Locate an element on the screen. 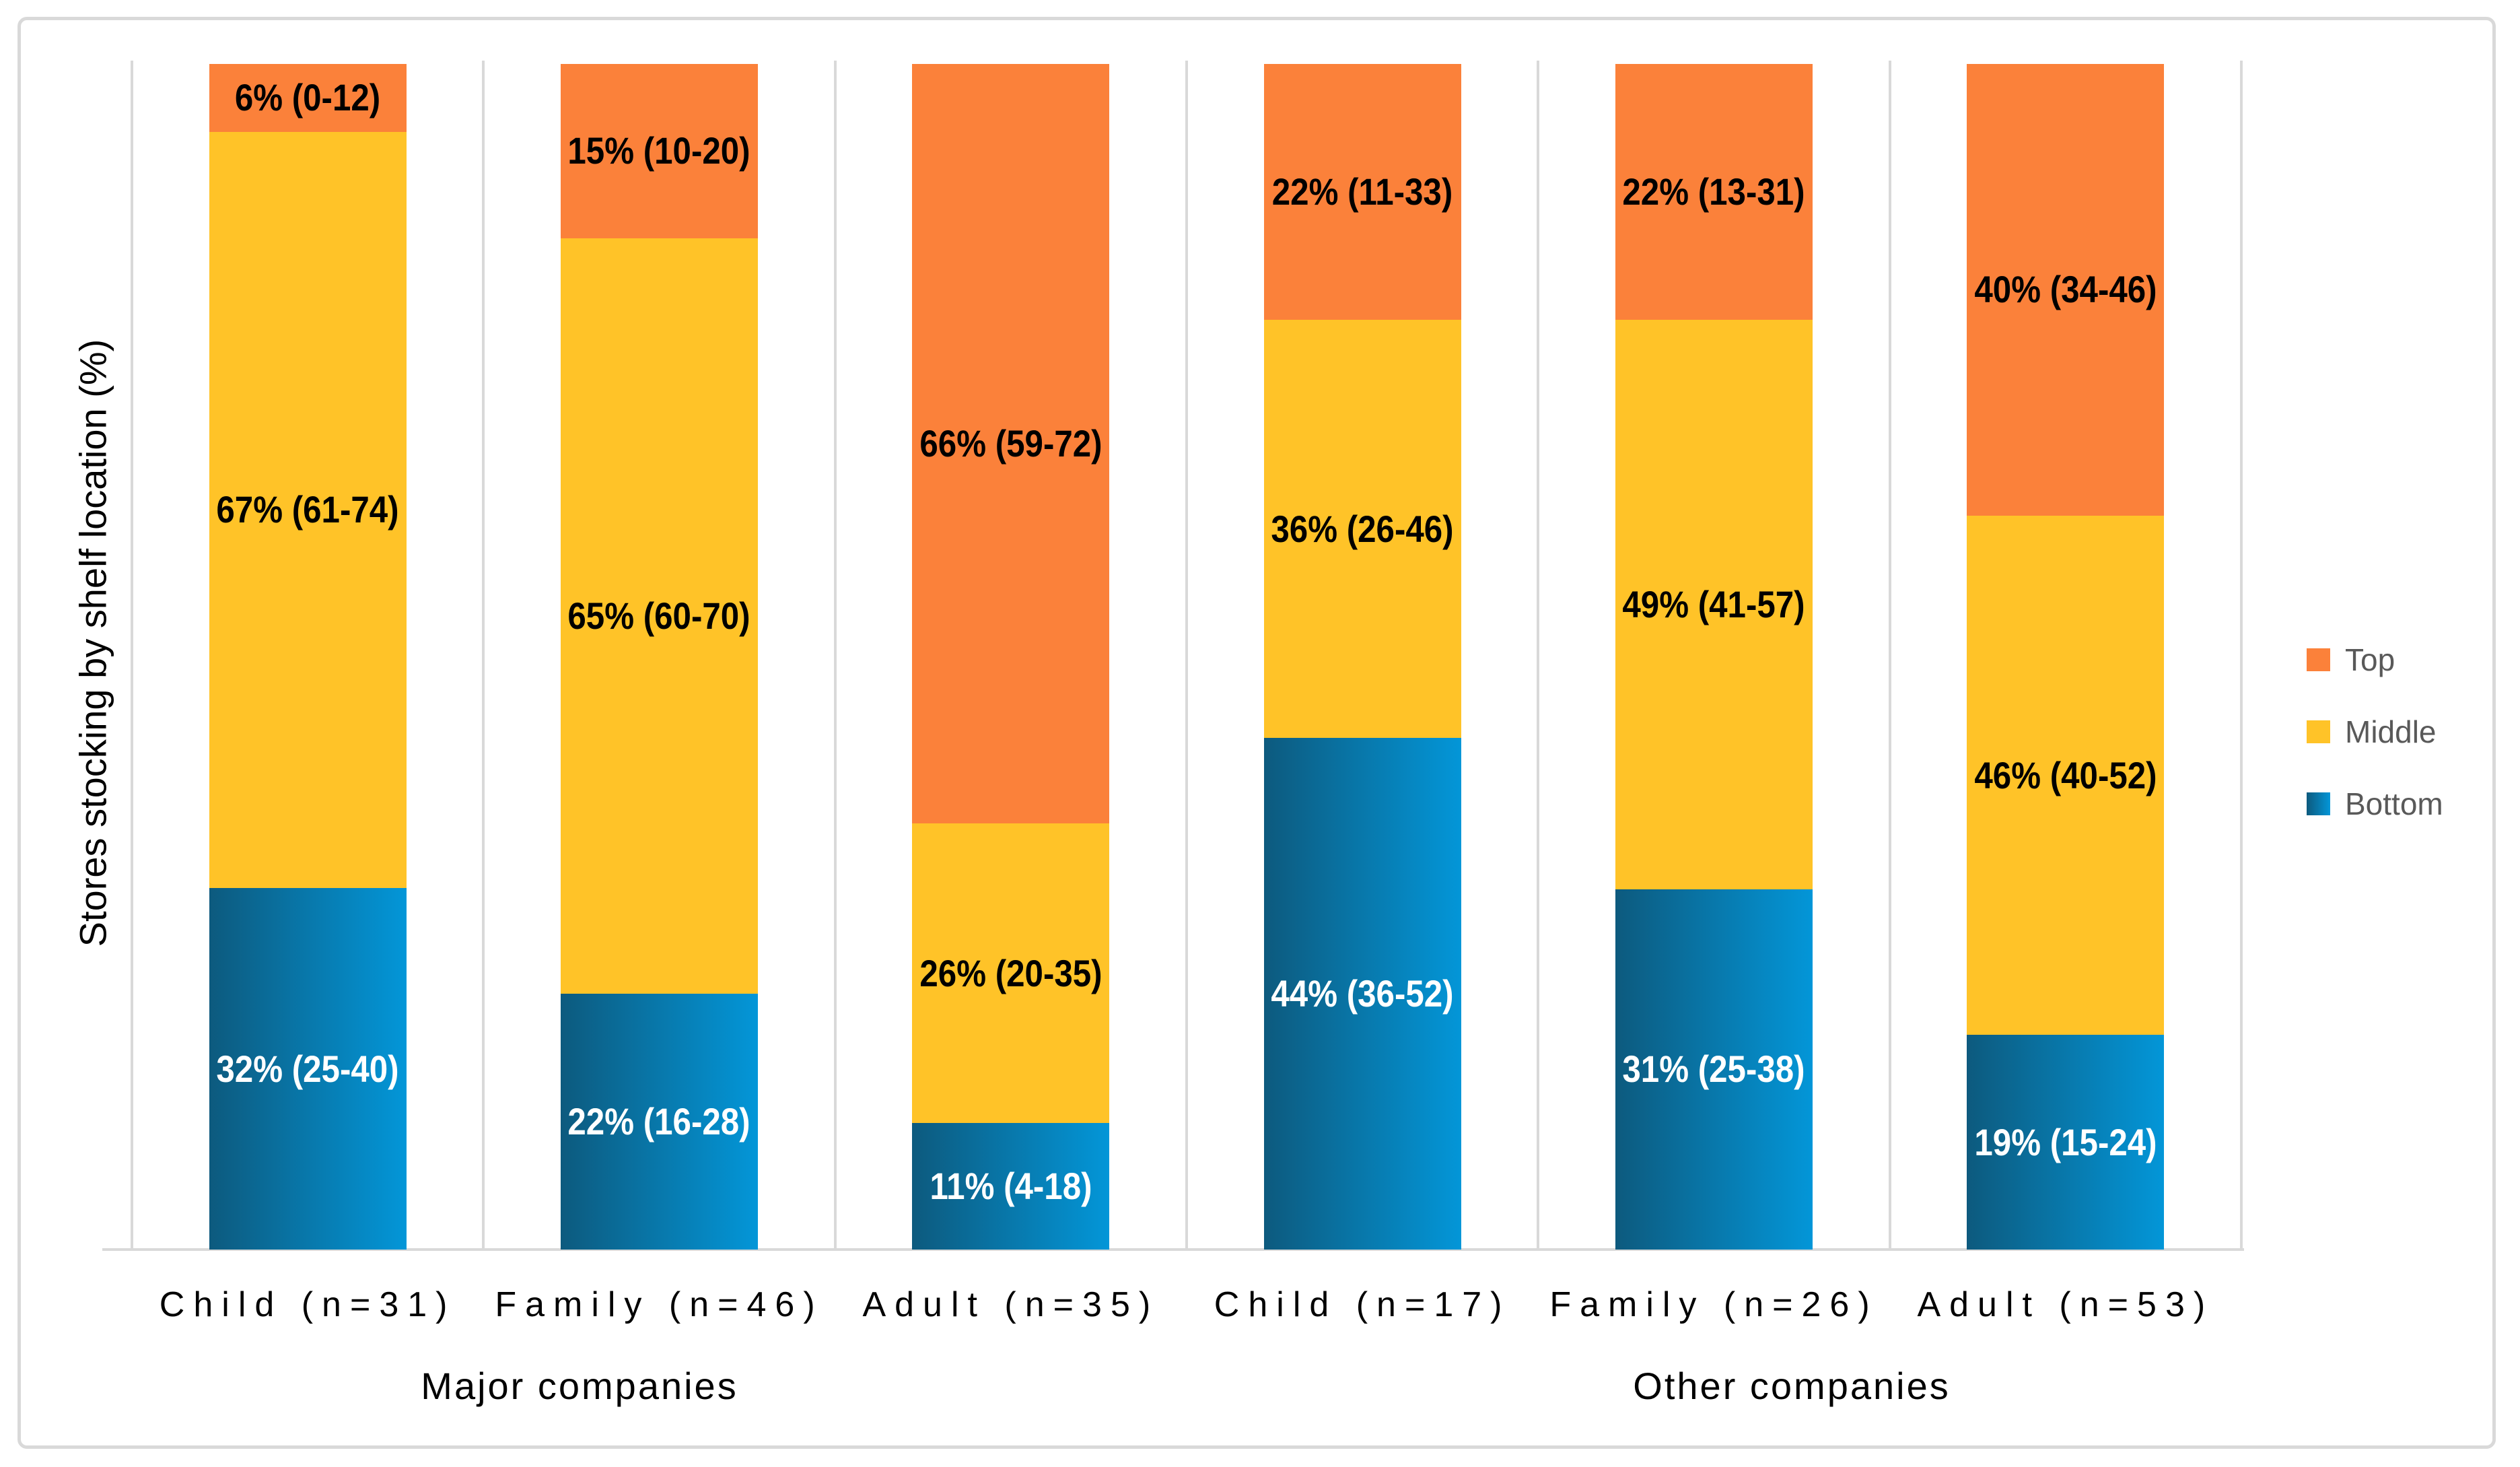 The width and height of the screenshot is (2520, 1467). bar-adult-n-35: 66% (59-72) 26% (20-35) 11% (4-18) is located at coordinates (1011, 657).